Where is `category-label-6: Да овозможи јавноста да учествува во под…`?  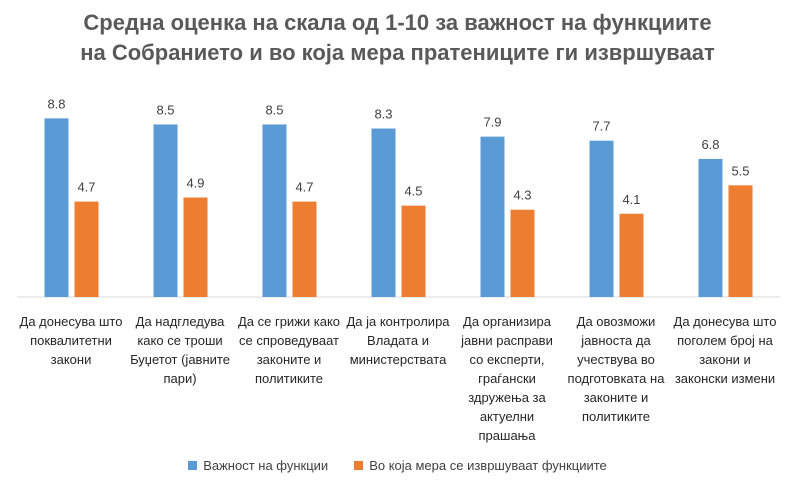 category-label-6: Да овозможи јавноста да учествува во под… is located at coordinates (616, 369).